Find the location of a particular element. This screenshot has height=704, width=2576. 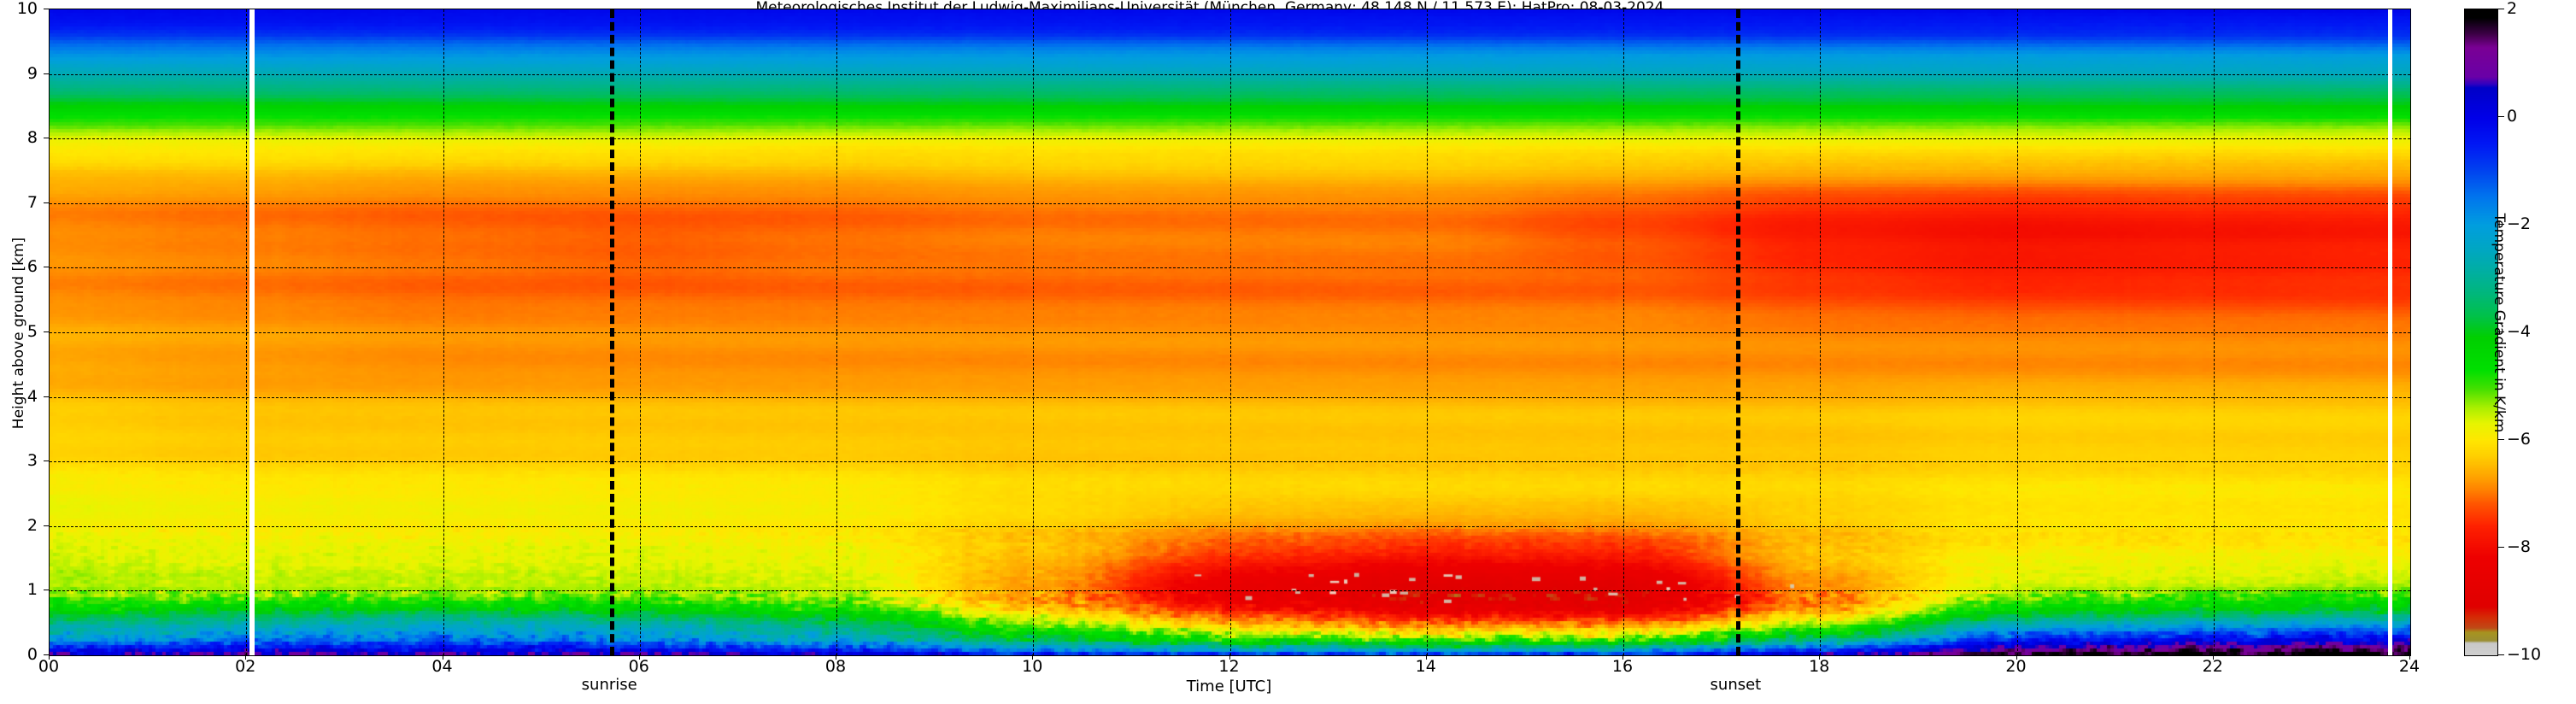

colorbar-tick-mark--4 is located at coordinates (2500, 331).